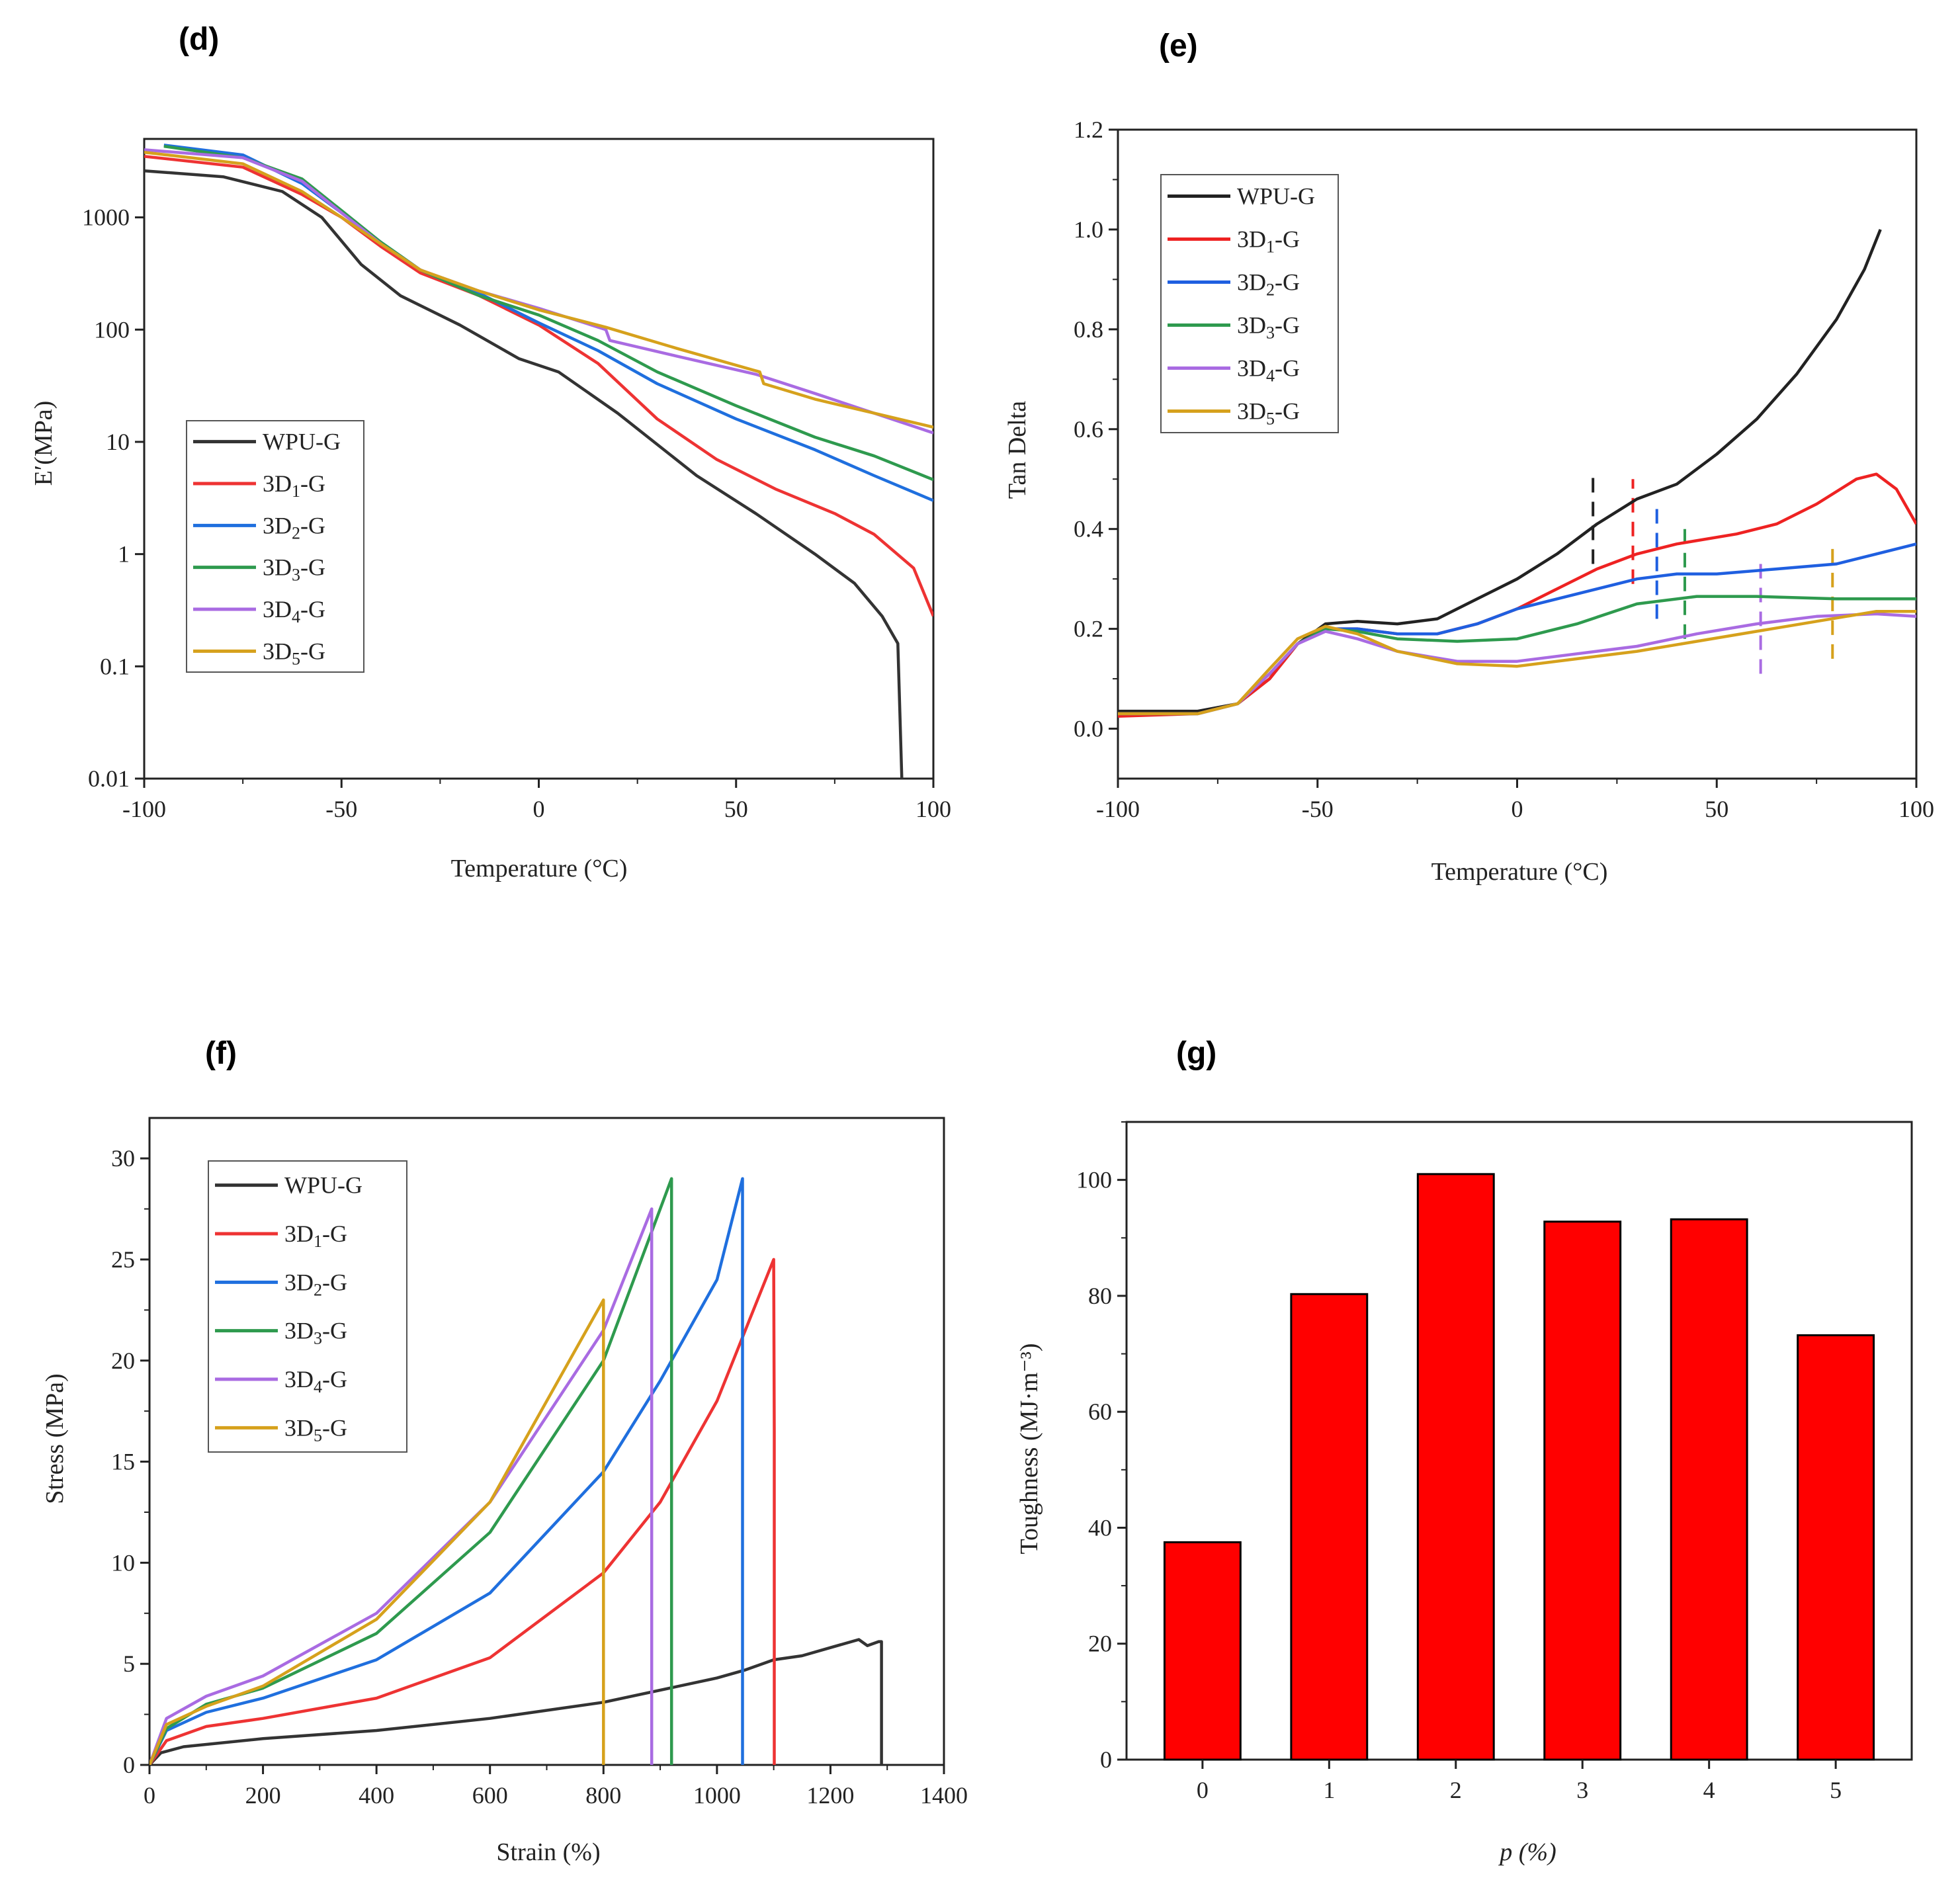 This screenshot has height=1882, width=1960. What do you see at coordinates (1582, 1790) in the screenshot?
I see `x-tick-label: 3` at bounding box center [1582, 1790].